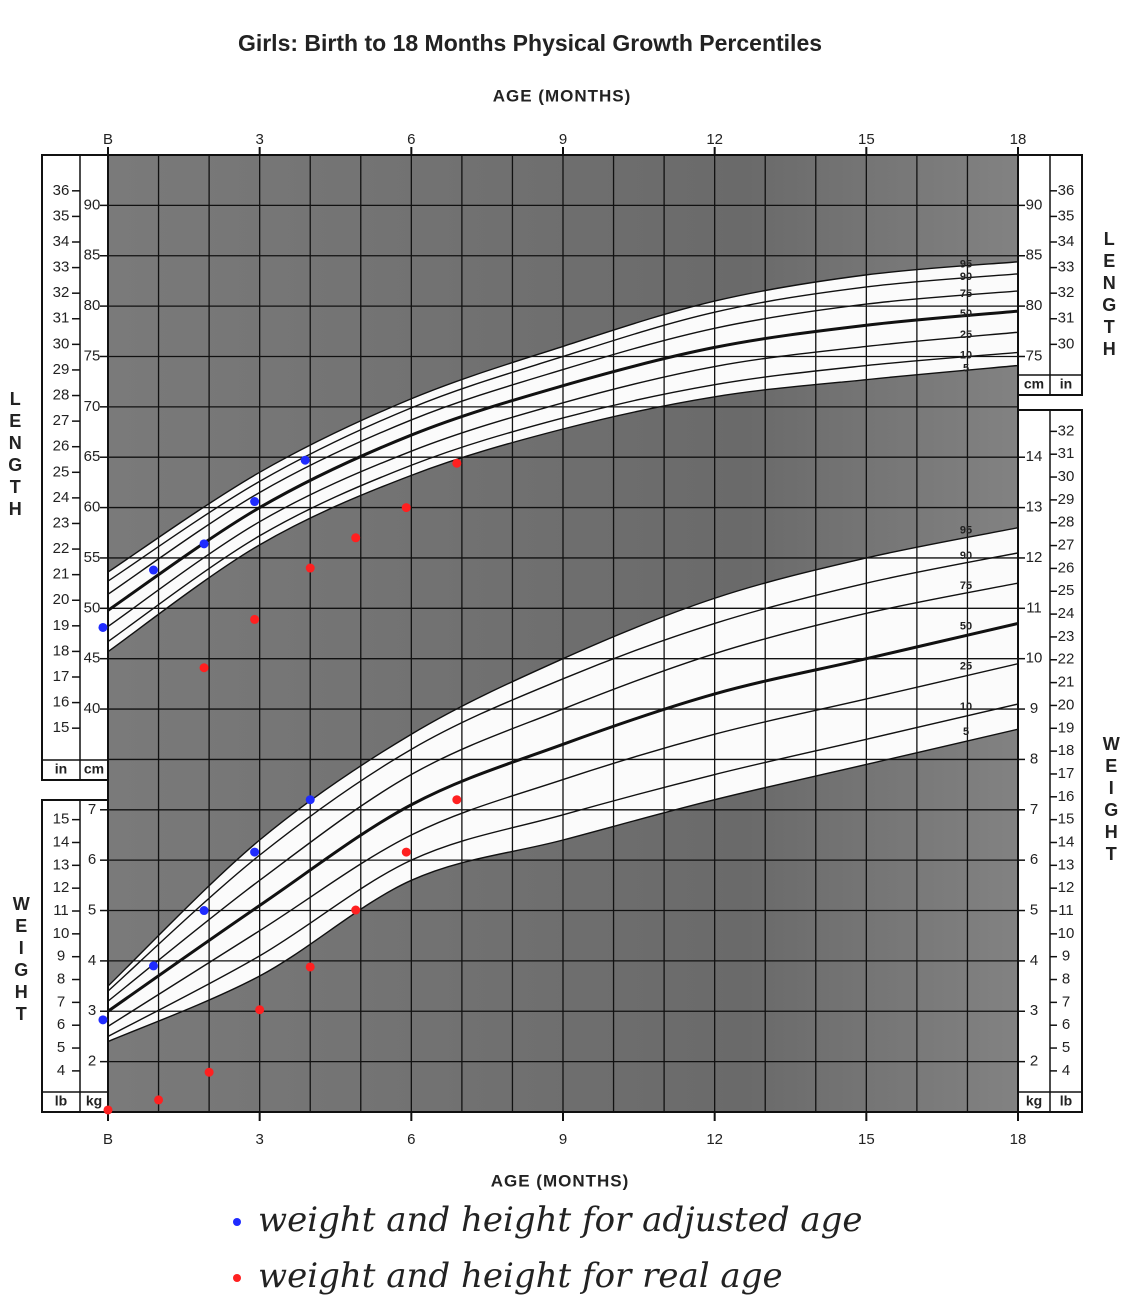 The width and height of the screenshot is (1131, 1315). I want to click on unit-label: kg, so click(94, 1101).